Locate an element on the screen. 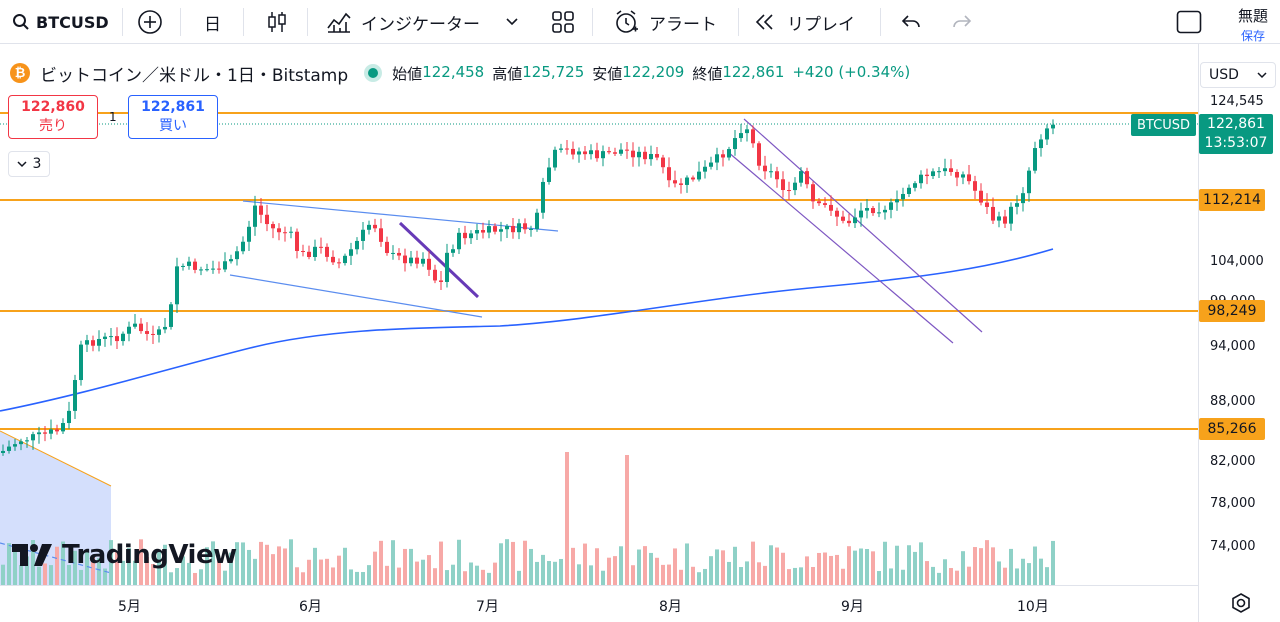 The image size is (1280, 622). current-price: 122,861 is located at coordinates (1236, 124).